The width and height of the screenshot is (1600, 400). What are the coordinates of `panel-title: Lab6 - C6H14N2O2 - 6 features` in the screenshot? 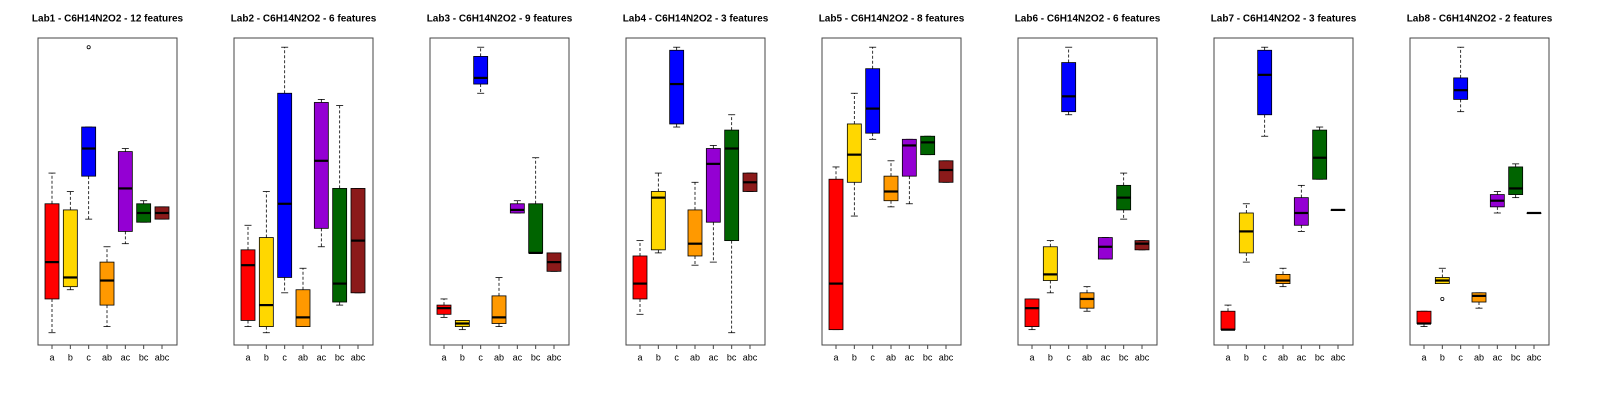 It's located at (1088, 19).